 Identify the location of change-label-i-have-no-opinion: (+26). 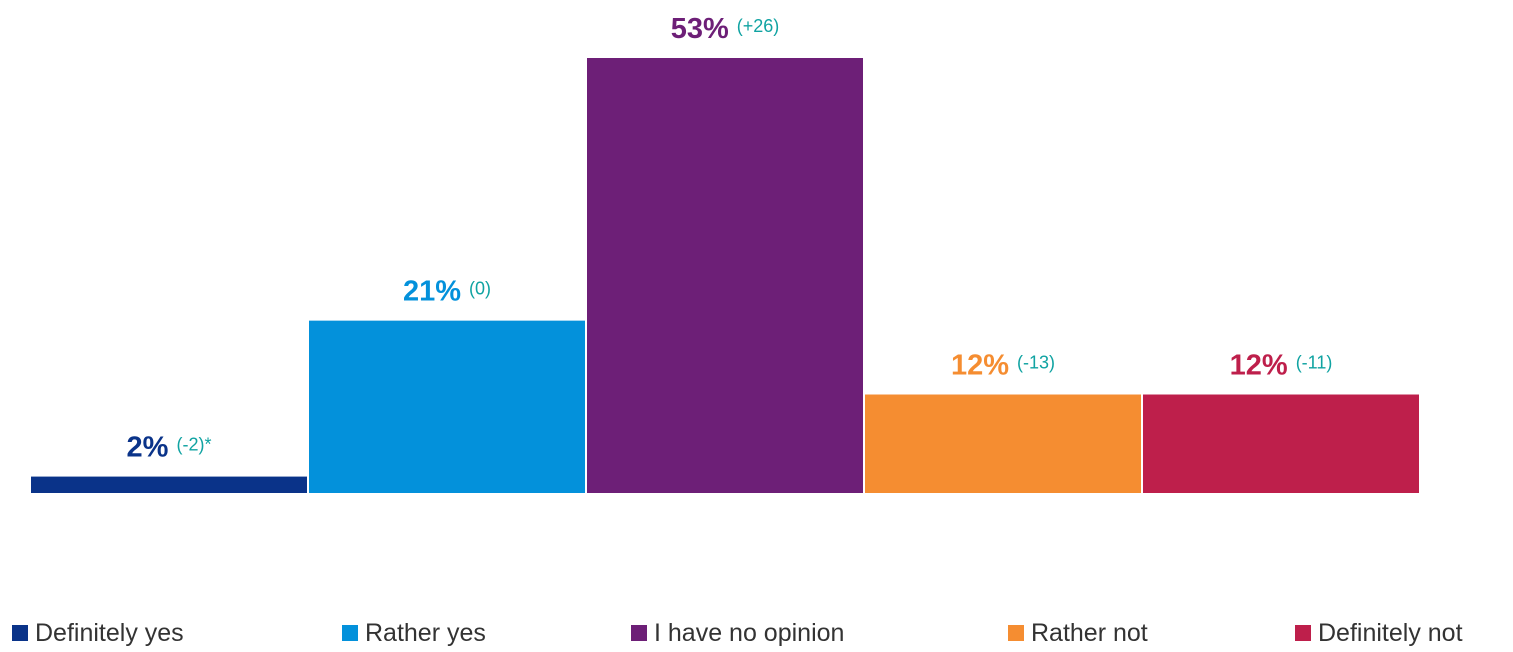
(758, 26).